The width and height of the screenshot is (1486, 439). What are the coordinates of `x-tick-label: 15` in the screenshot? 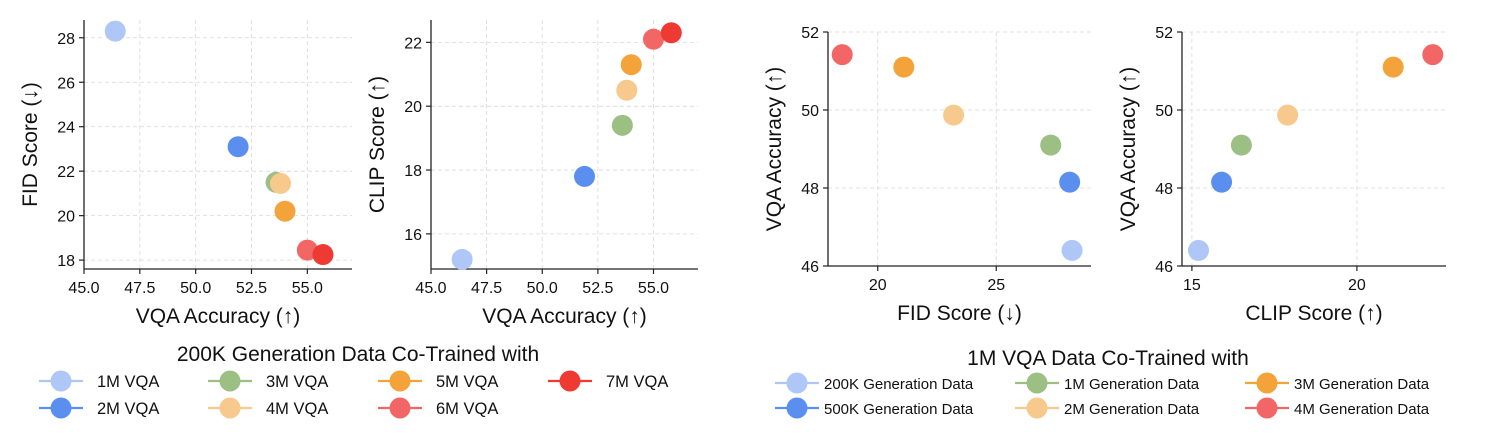 It's located at (1192, 285).